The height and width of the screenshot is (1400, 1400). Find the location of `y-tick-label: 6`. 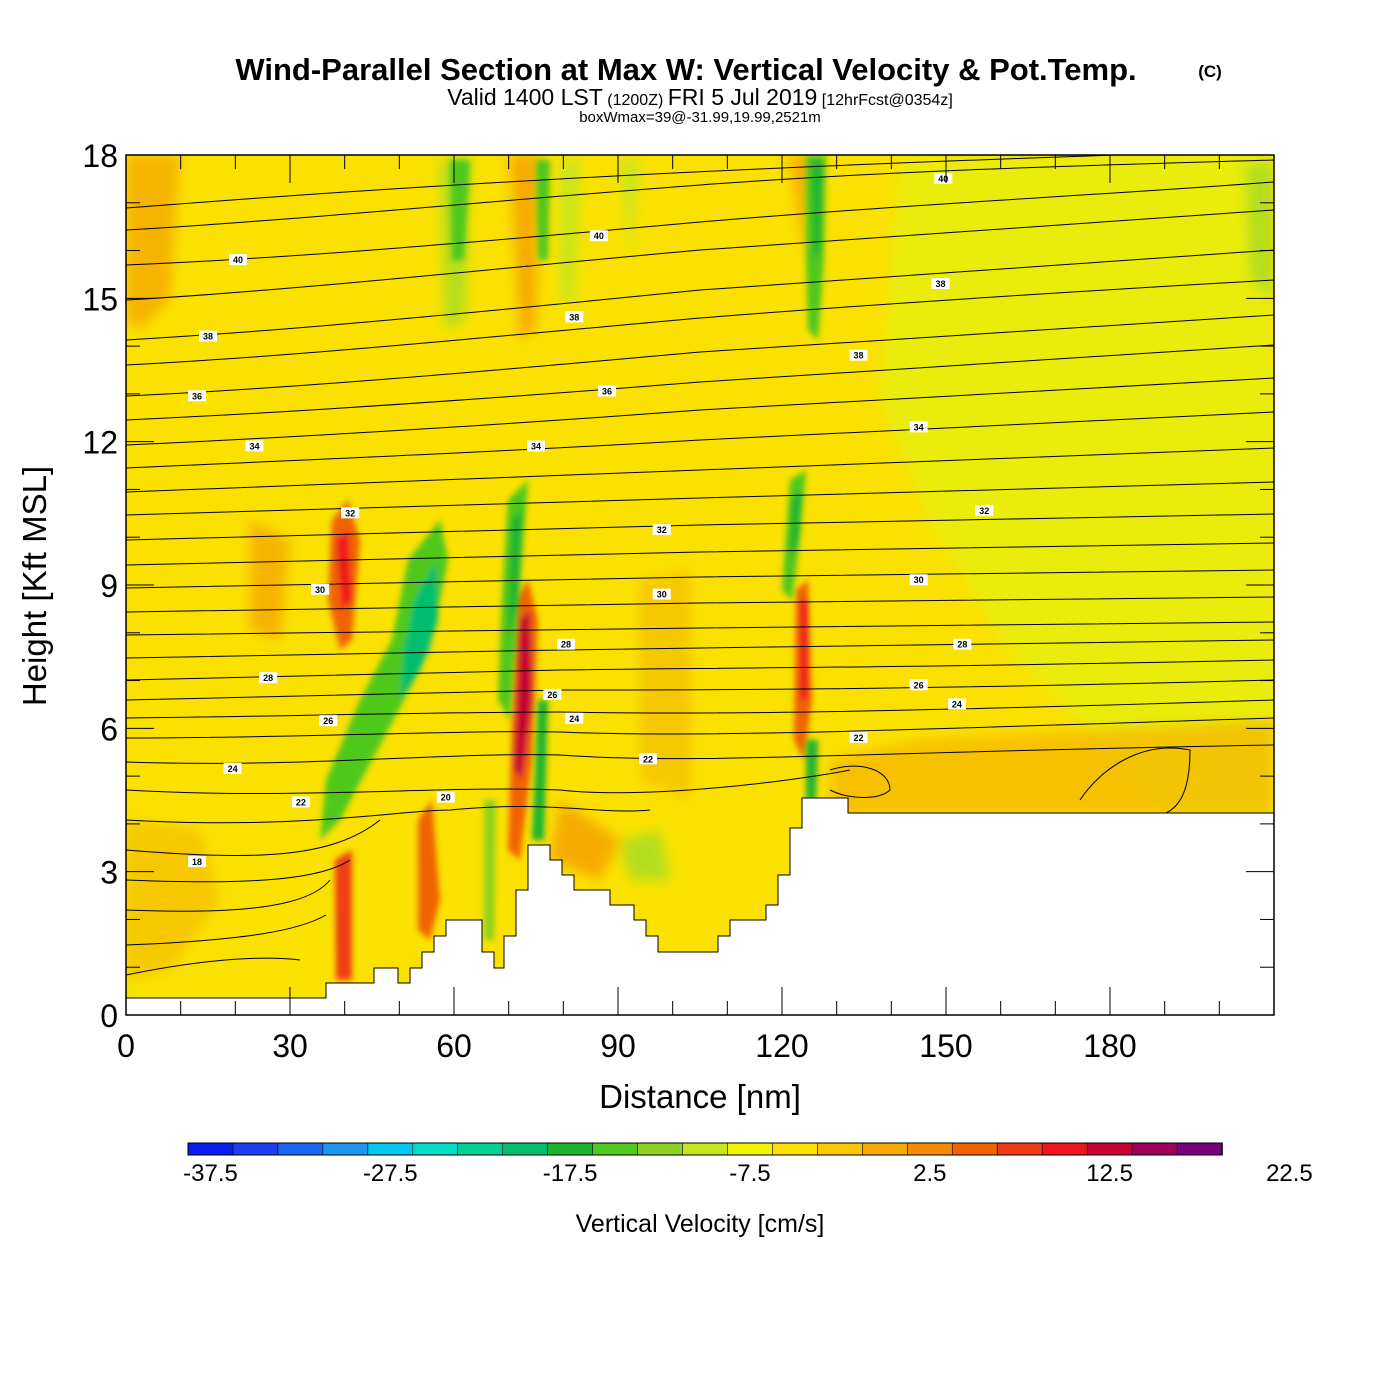

y-tick-label: 6 is located at coordinates (109, 729).